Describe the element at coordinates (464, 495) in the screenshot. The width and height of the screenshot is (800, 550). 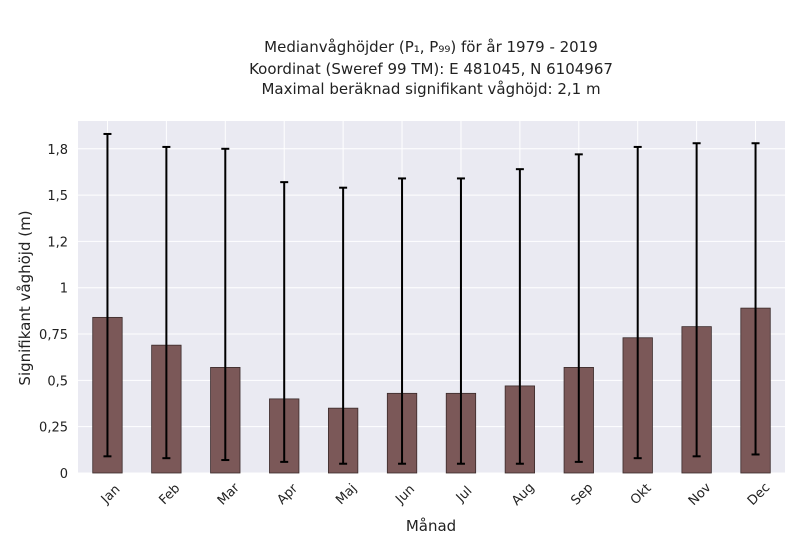
I see `x-tick-label: Jul` at that location.